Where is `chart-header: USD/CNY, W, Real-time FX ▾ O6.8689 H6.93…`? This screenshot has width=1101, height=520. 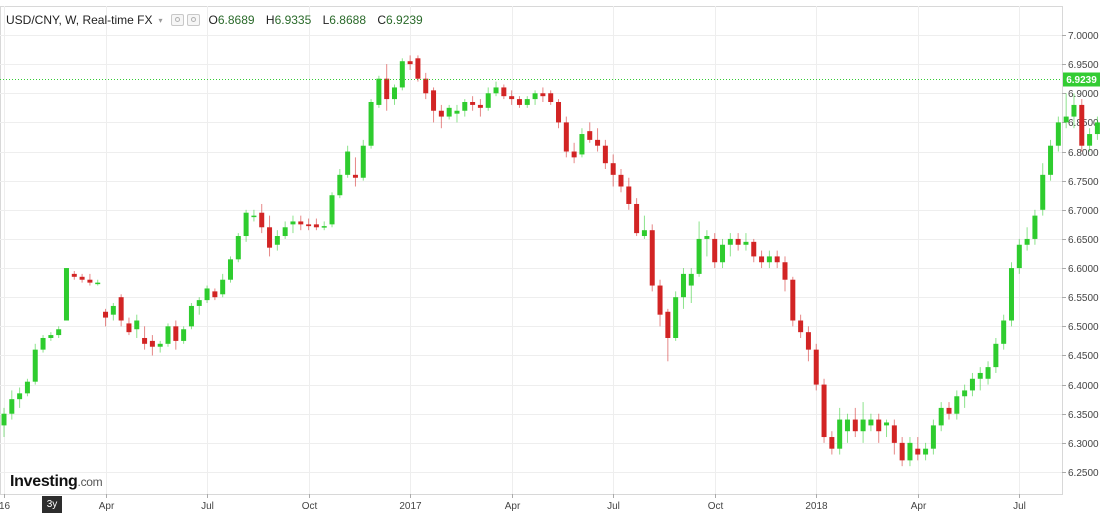 chart-header: USD/CNY, W, Real-time FX ▾ O6.8689 H6.93… is located at coordinates (218, 20).